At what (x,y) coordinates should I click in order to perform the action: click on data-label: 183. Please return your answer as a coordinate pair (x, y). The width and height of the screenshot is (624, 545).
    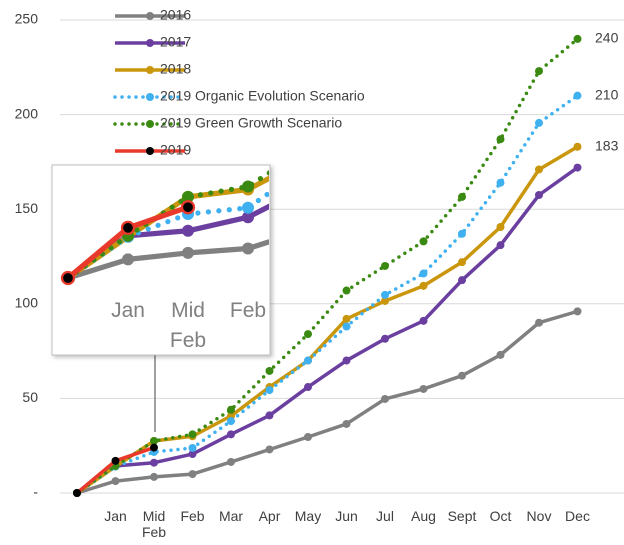
    Looking at the image, I should click on (607, 145).